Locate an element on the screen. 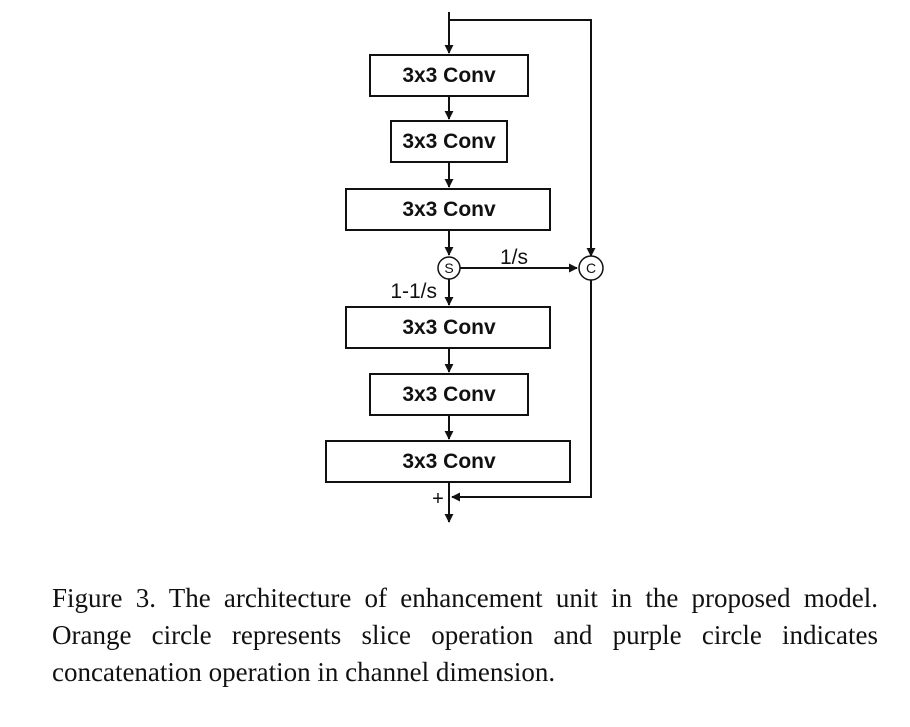 The image size is (910, 727). slice-node-label: S is located at coordinates (448, 268).